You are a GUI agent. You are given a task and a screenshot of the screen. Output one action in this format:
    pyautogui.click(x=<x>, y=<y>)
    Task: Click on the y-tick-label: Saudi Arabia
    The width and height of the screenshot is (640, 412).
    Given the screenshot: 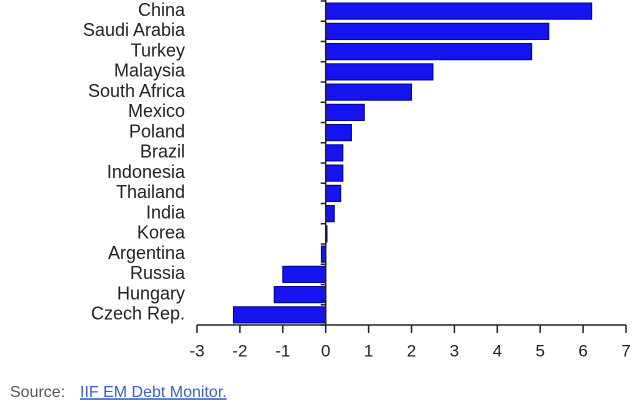 What is the action you would take?
    pyautogui.click(x=134, y=30)
    